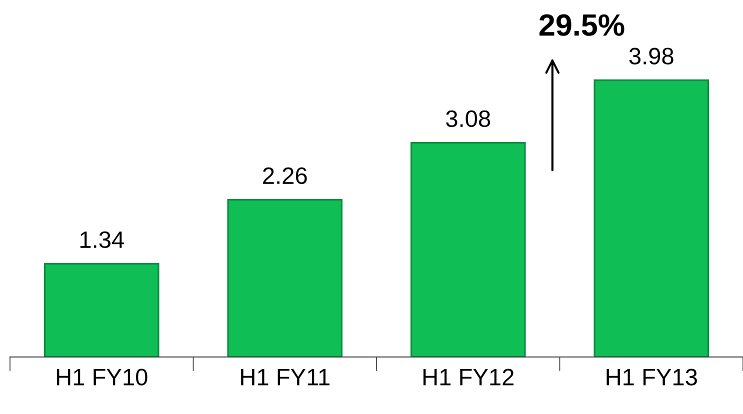  I want to click on x-tick-label: H1 FY12, so click(468, 377).